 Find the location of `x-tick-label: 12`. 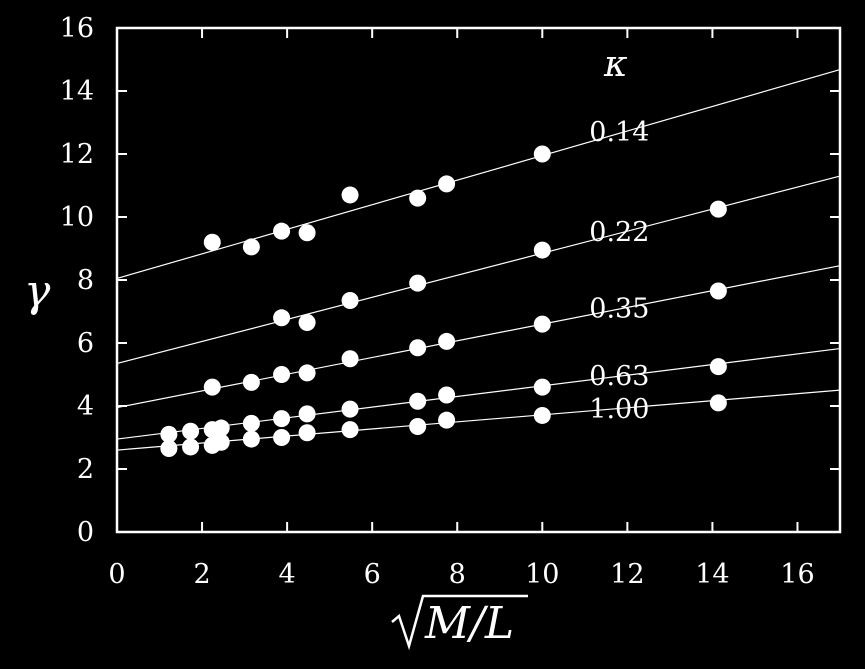

x-tick-label: 12 is located at coordinates (627, 574).